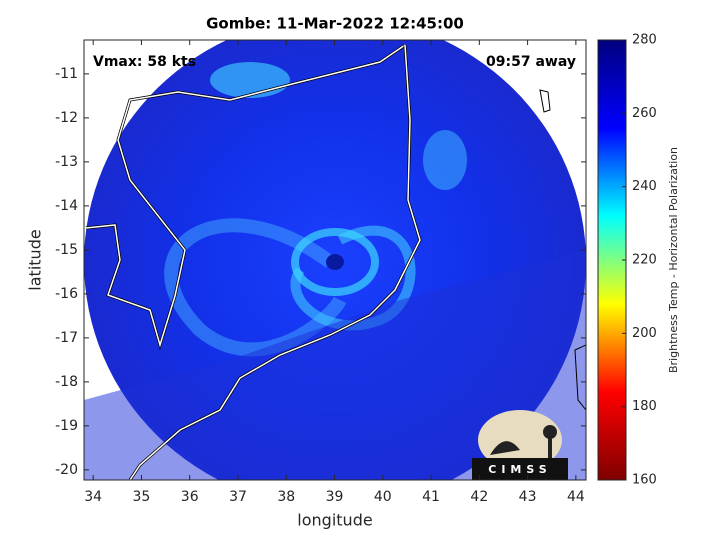 The height and width of the screenshot is (540, 720). I want to click on colorbar-tick-label: 220, so click(644, 260).